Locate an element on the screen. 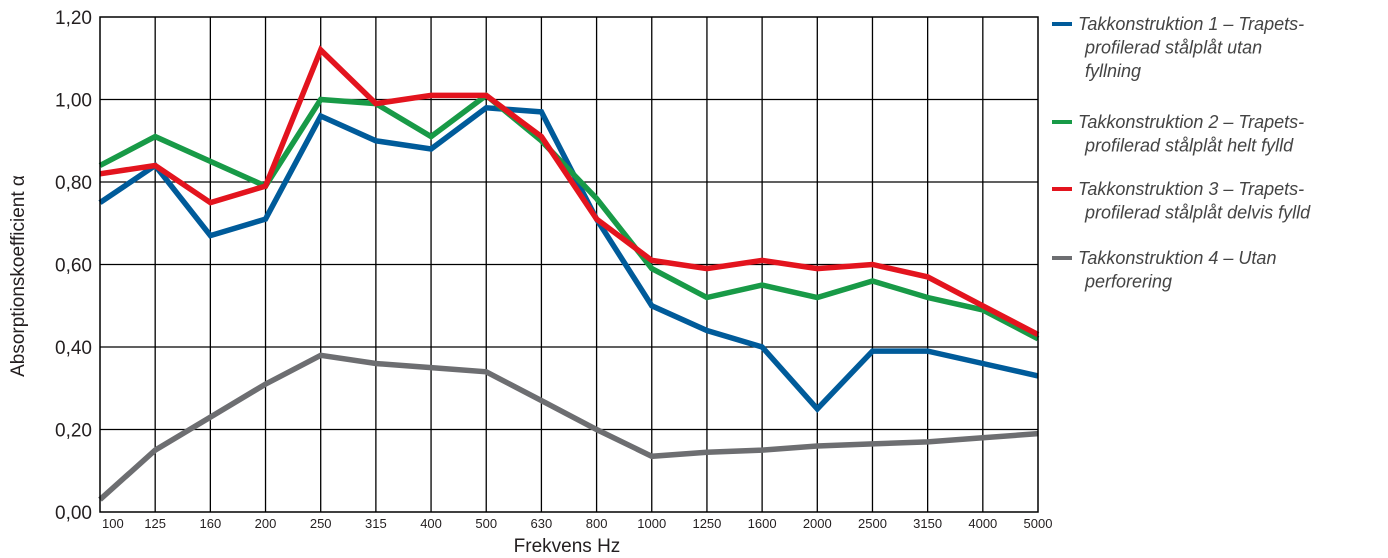 The height and width of the screenshot is (558, 1388). y-tick-label: 0,00 is located at coordinates (73, 513).